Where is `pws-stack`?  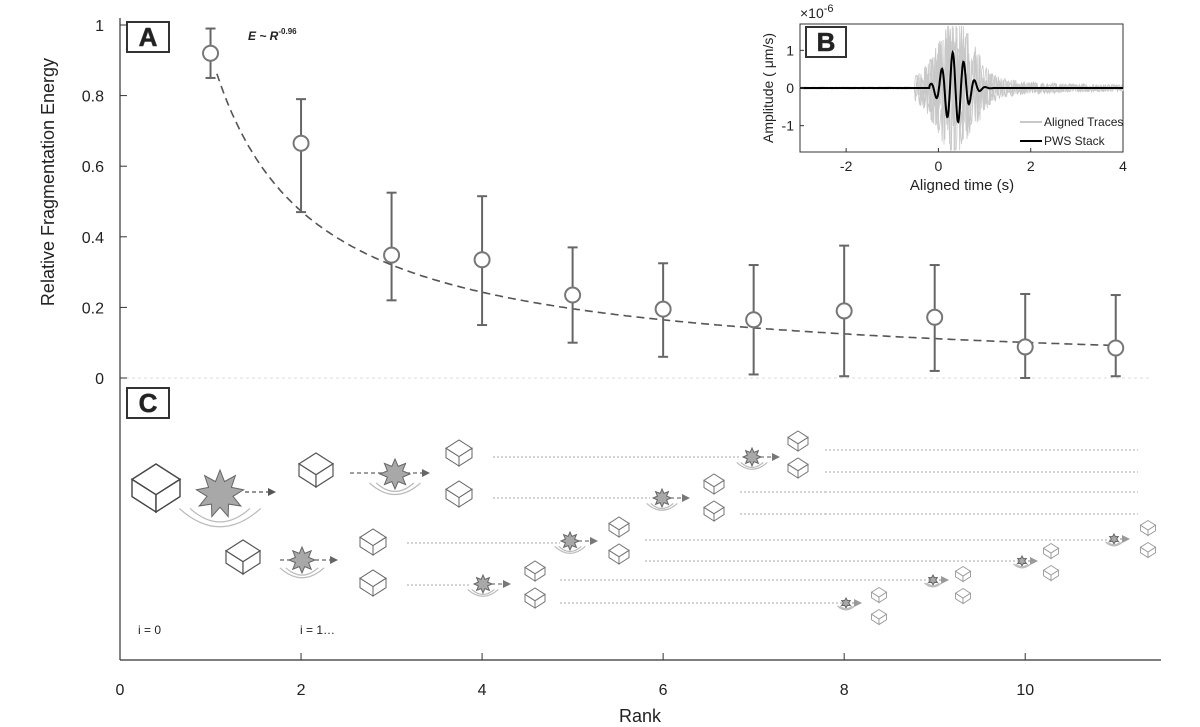
pws-stack is located at coordinates (961, 86).